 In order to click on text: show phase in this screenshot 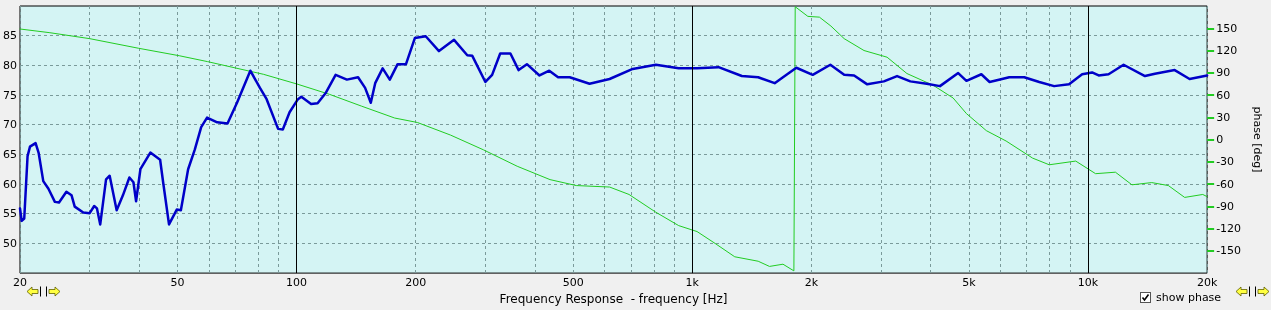, I will do `click(1189, 297)`.